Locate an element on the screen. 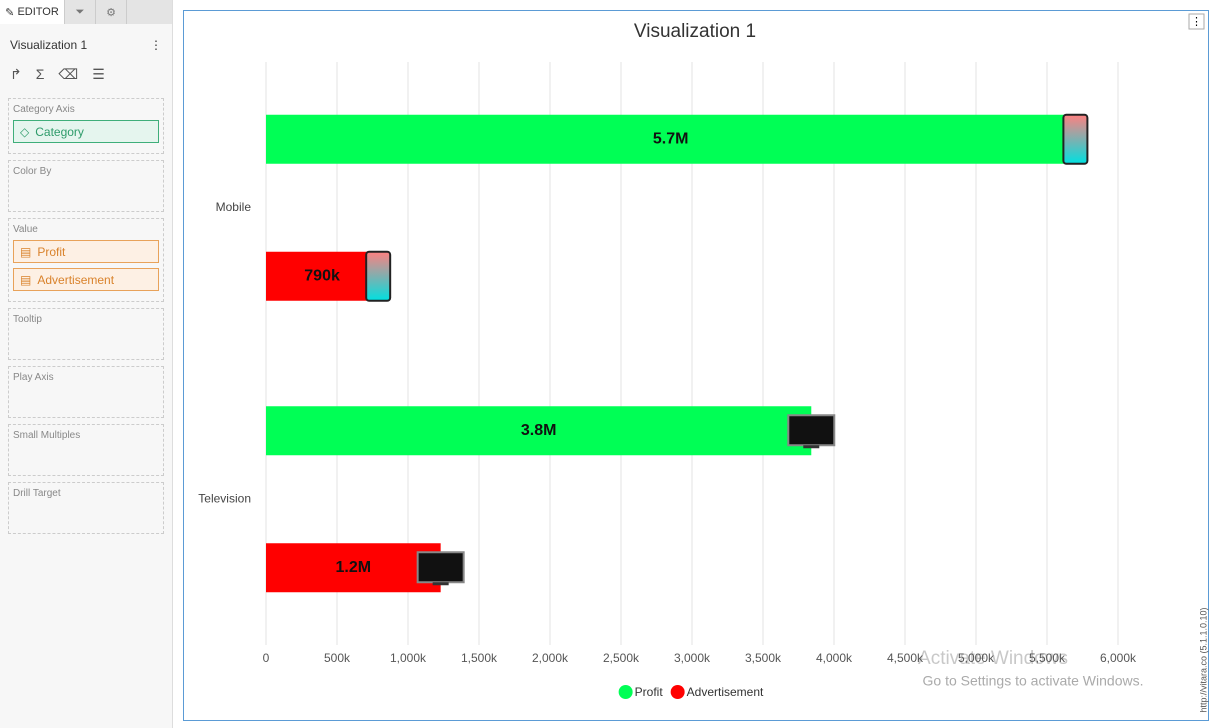  field-chip: ◇ Category is located at coordinates (86, 131).